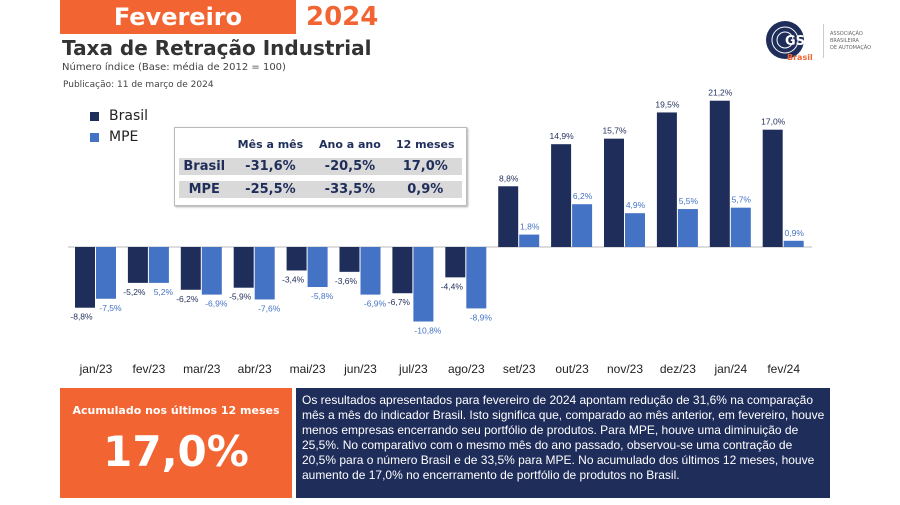 The width and height of the screenshot is (900, 505). Describe the element at coordinates (164, 292) in the screenshot. I see `data-label: 5,2%` at that location.